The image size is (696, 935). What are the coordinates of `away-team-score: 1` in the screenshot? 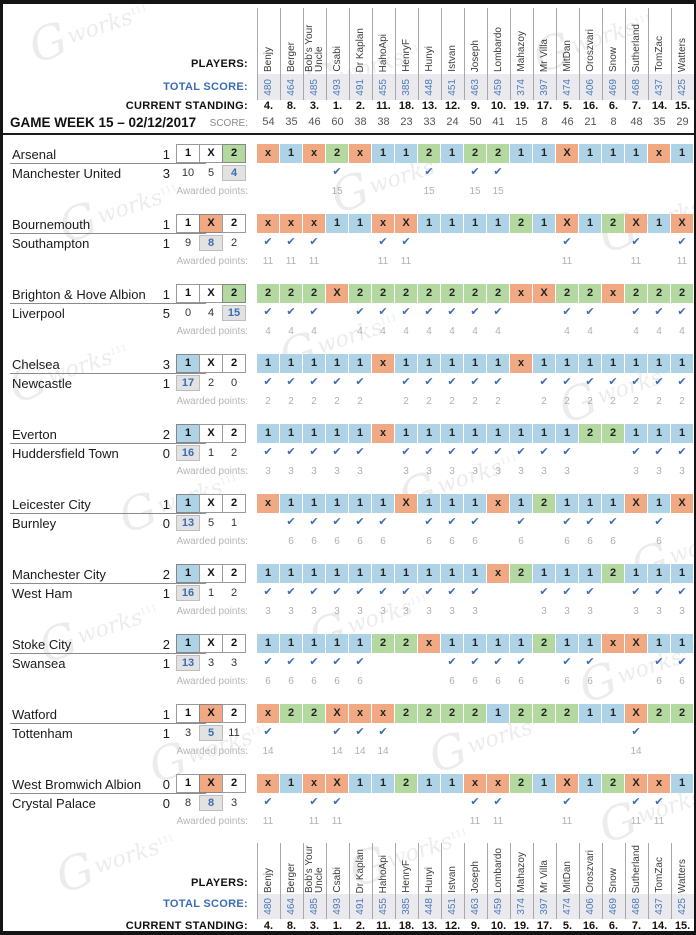 It's located at (166, 243).